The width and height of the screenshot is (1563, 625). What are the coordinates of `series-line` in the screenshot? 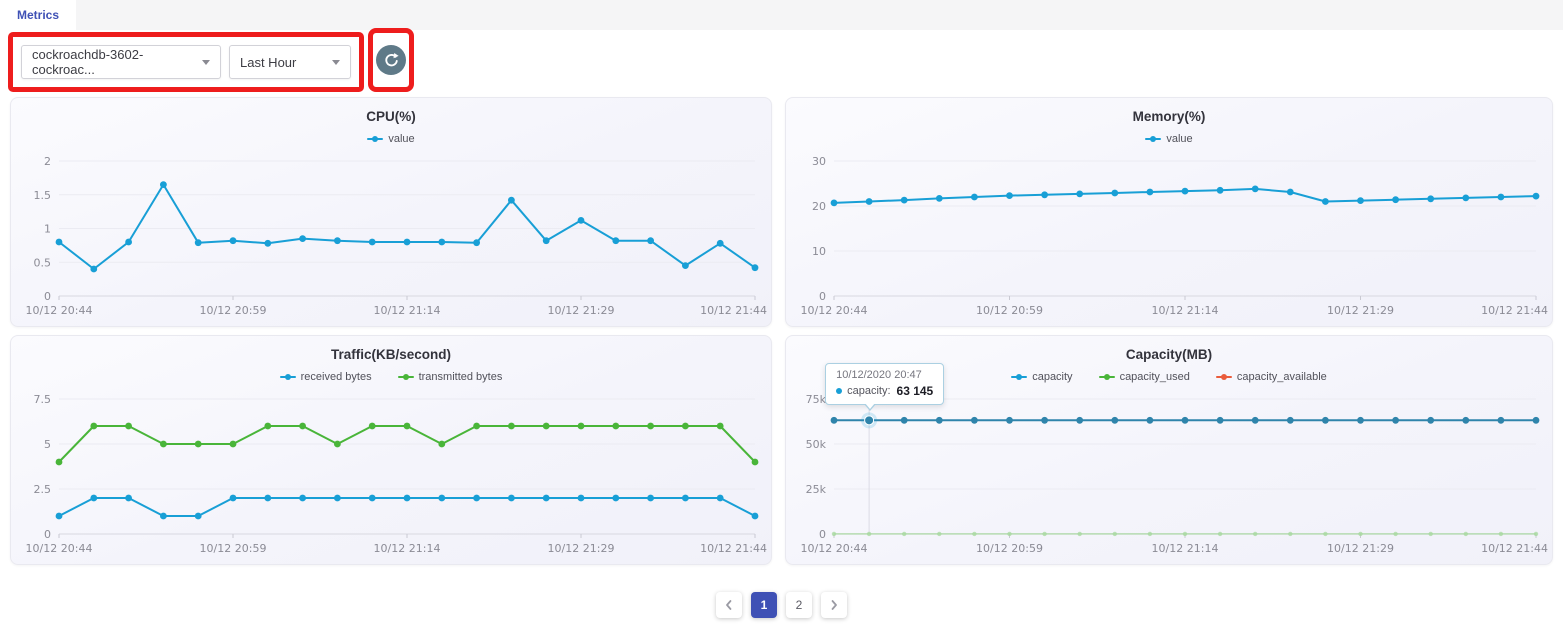 It's located at (407, 226).